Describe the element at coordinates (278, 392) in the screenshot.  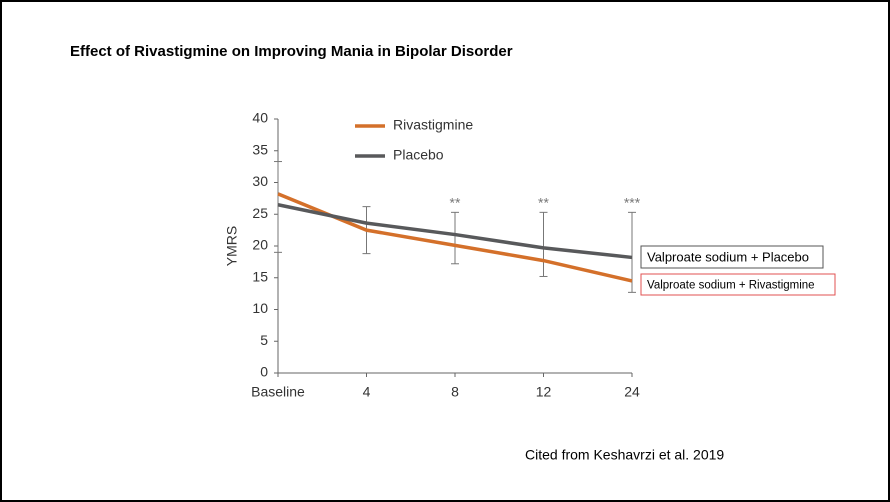
I see `x-tick-label: Baseline` at that location.